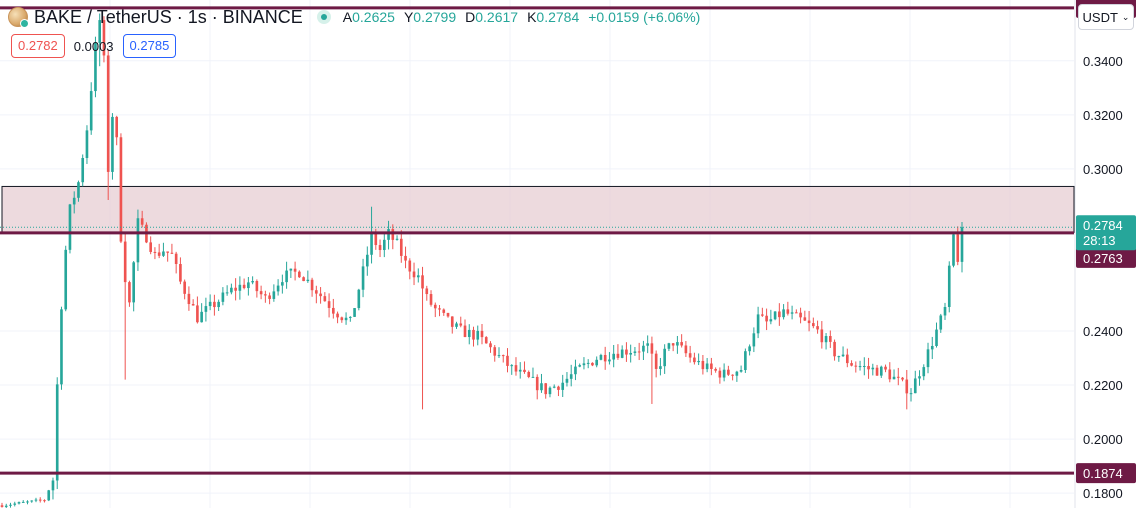 This screenshot has height=508, width=1140. Describe the element at coordinates (1106, 473) in the screenshot. I see `level-price-label: 0.1874` at that location.